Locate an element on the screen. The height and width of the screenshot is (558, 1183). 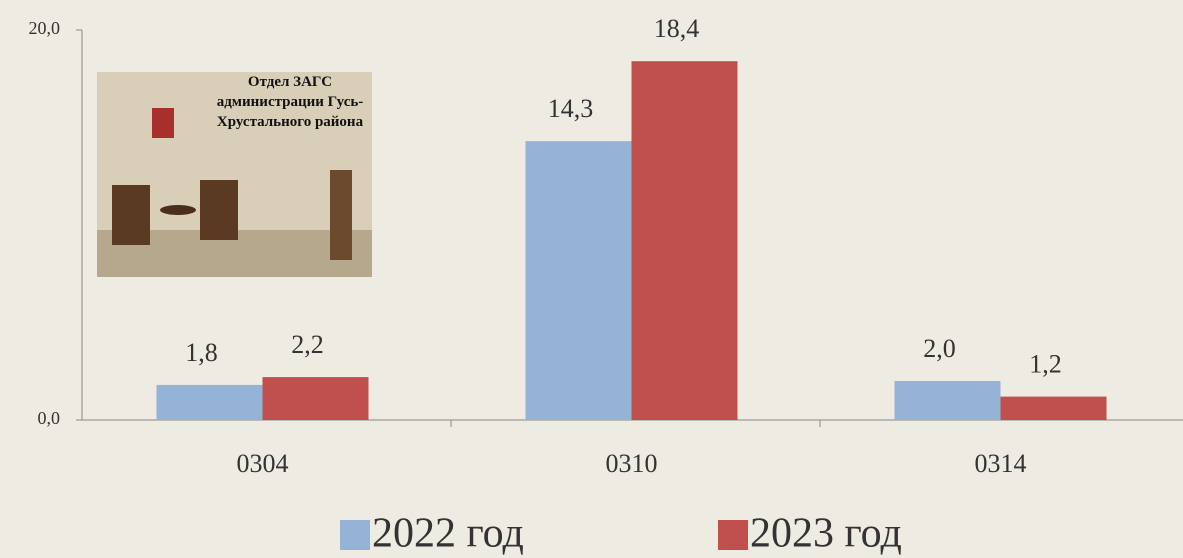
value-label: 14,3 is located at coordinates (571, 108).